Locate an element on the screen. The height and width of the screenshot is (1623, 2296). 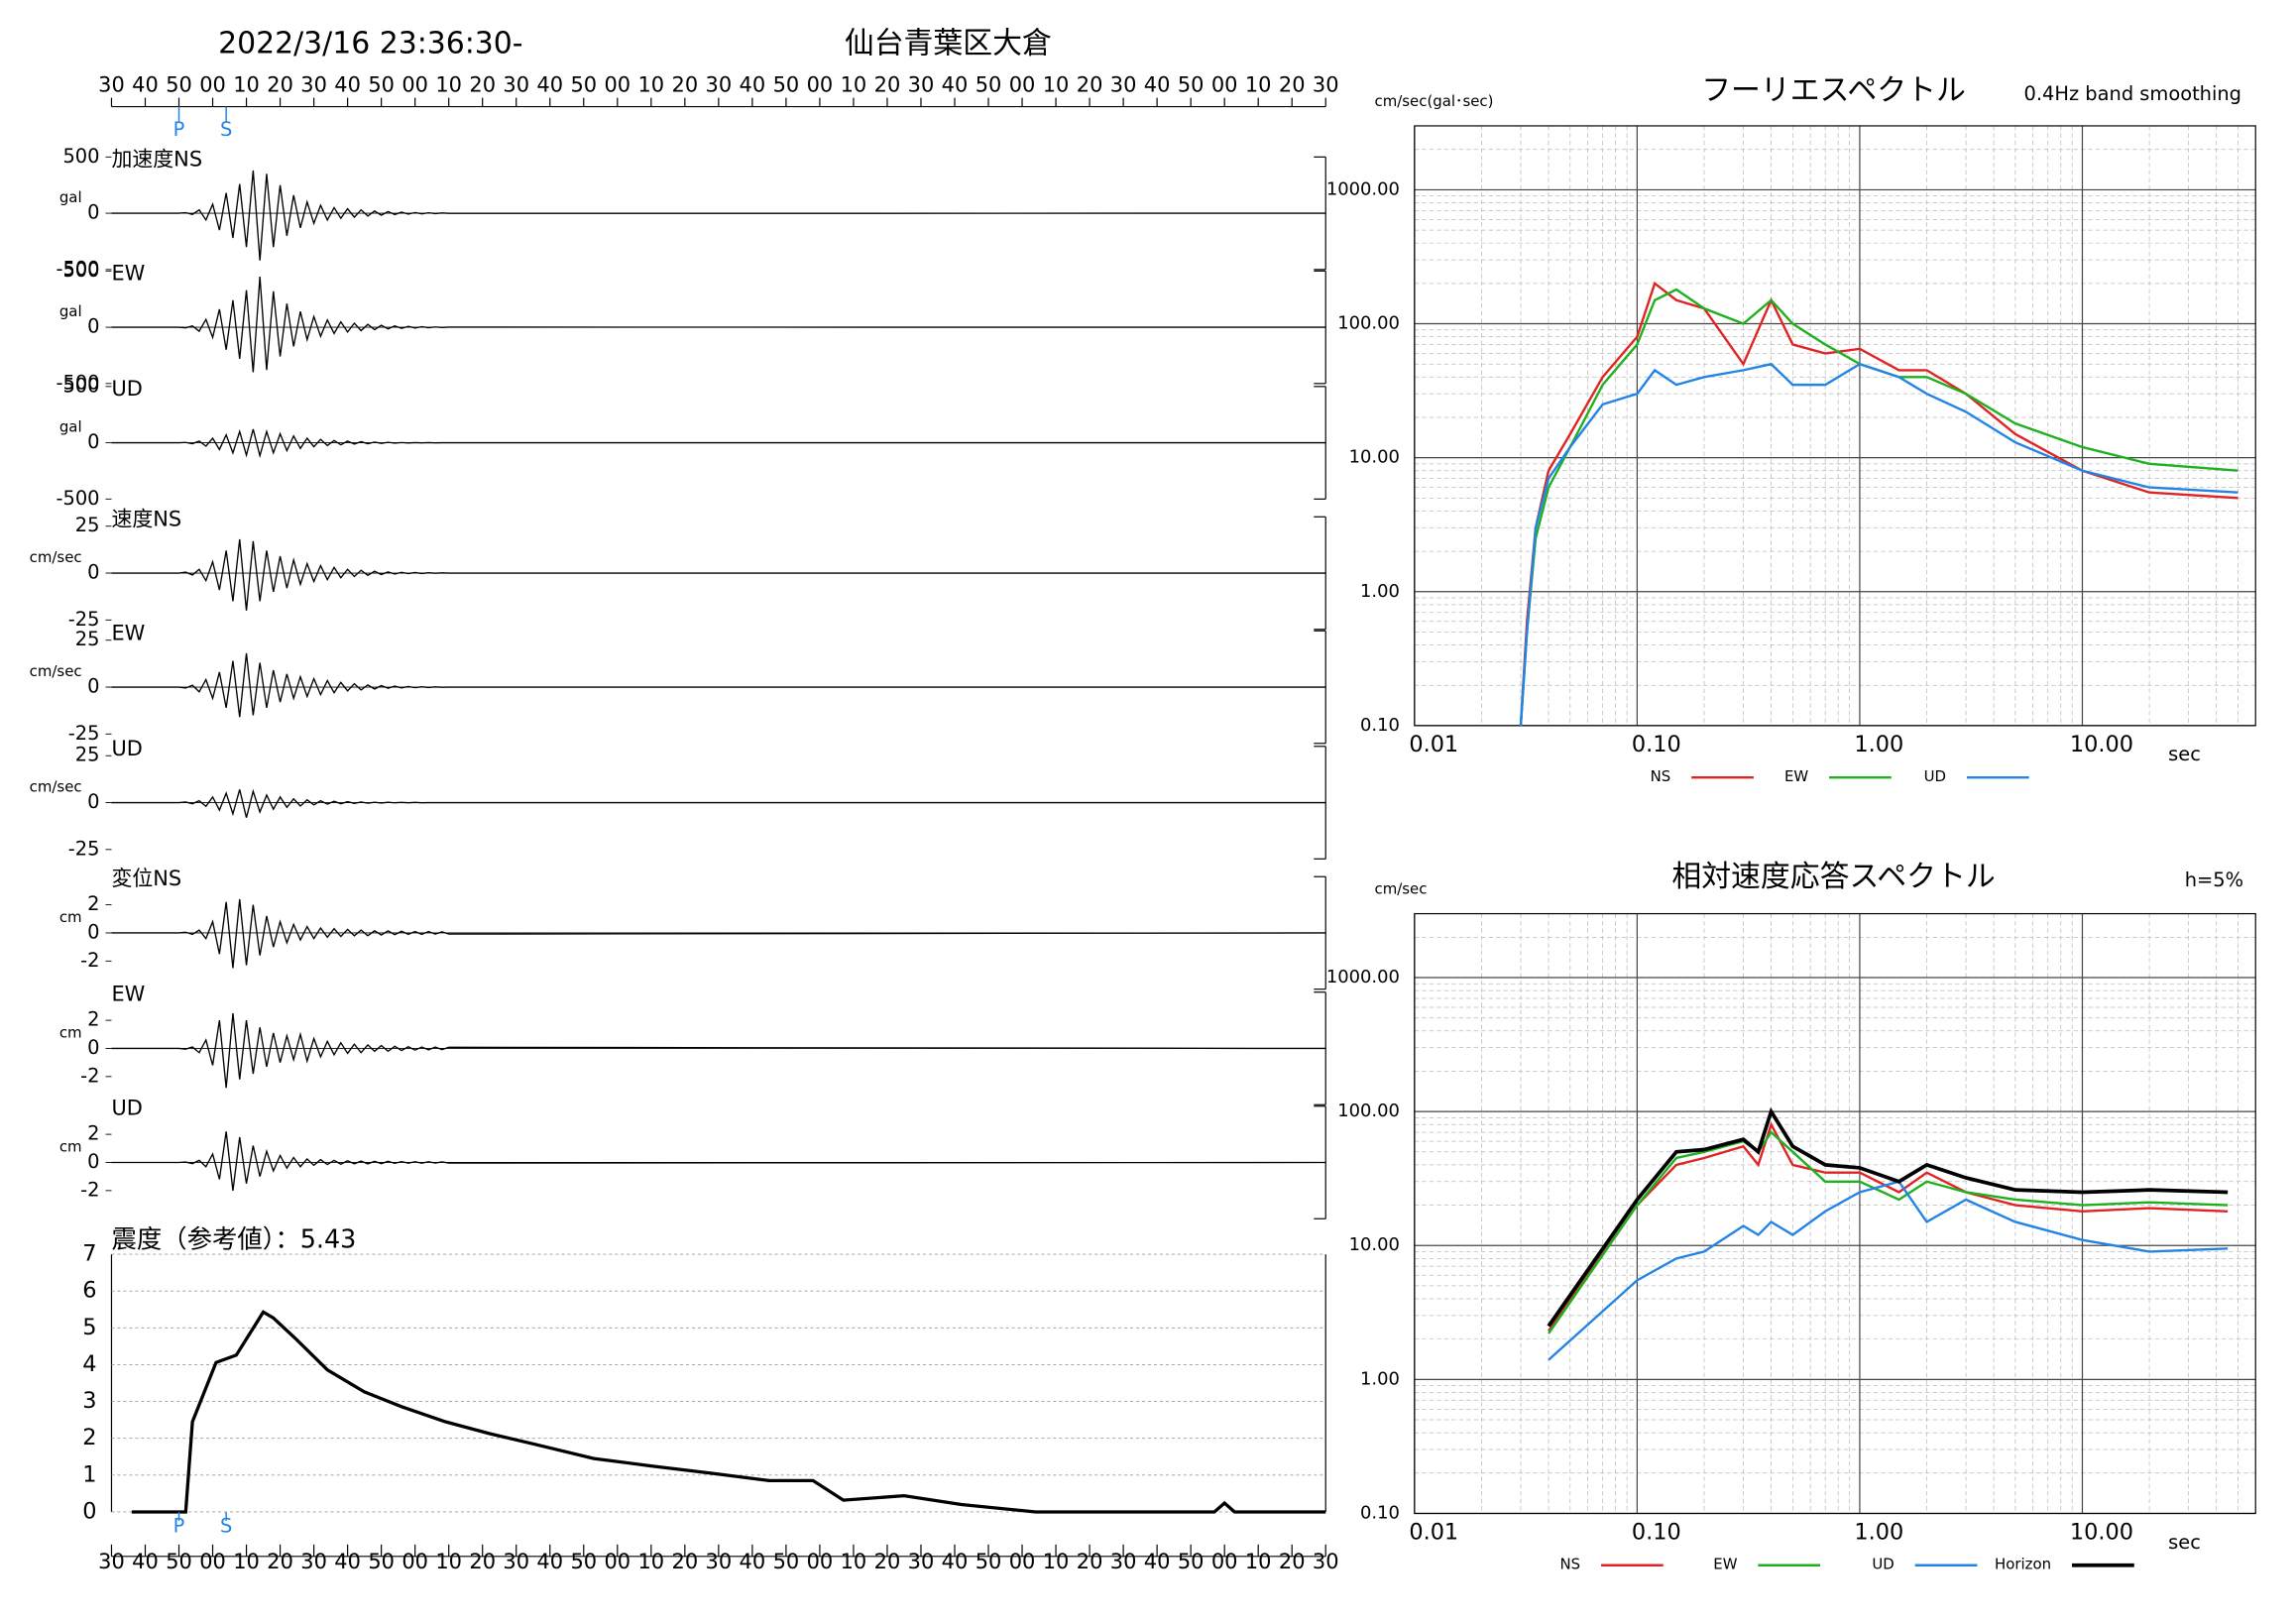
component-label: 加速度NS is located at coordinates (156, 159).